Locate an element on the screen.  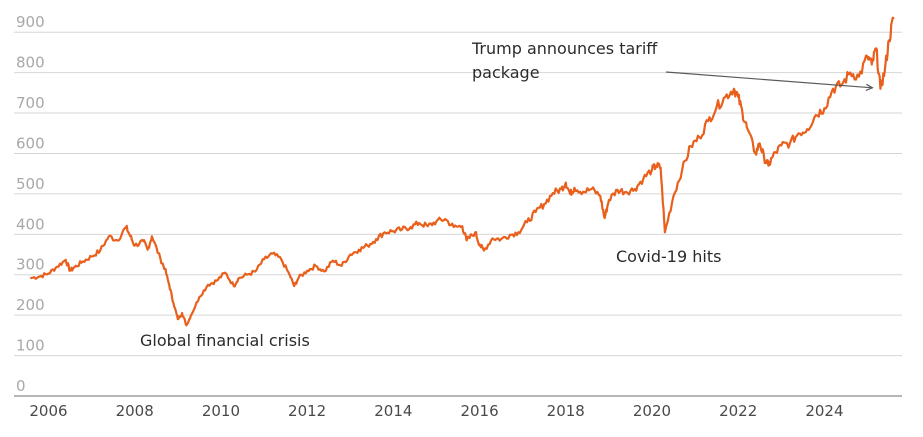
y-tick-label: 600 is located at coordinates (30, 143).